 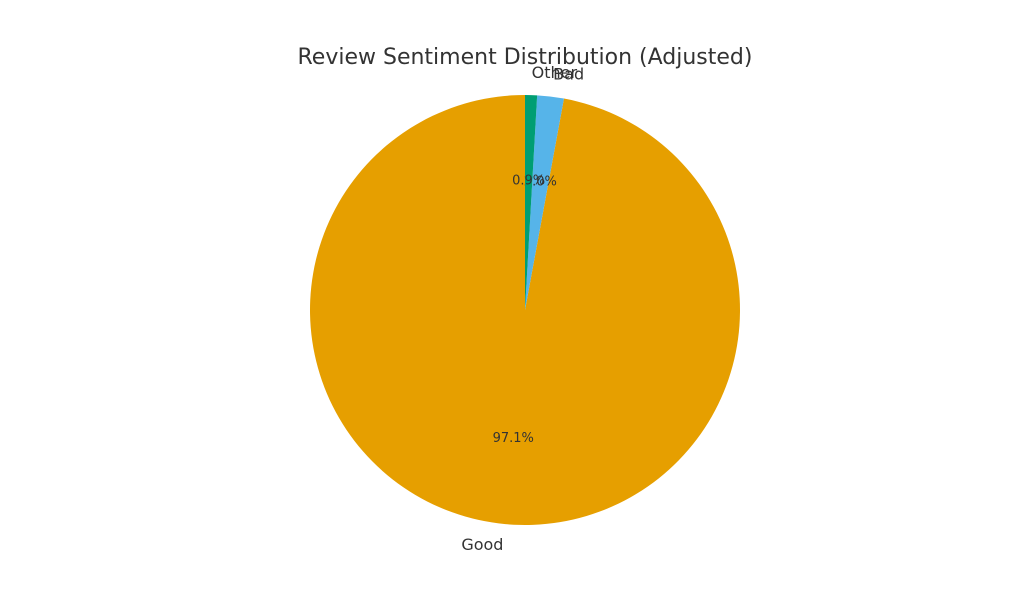 I want to click on percent-label: 97.1%, so click(x=513, y=438).